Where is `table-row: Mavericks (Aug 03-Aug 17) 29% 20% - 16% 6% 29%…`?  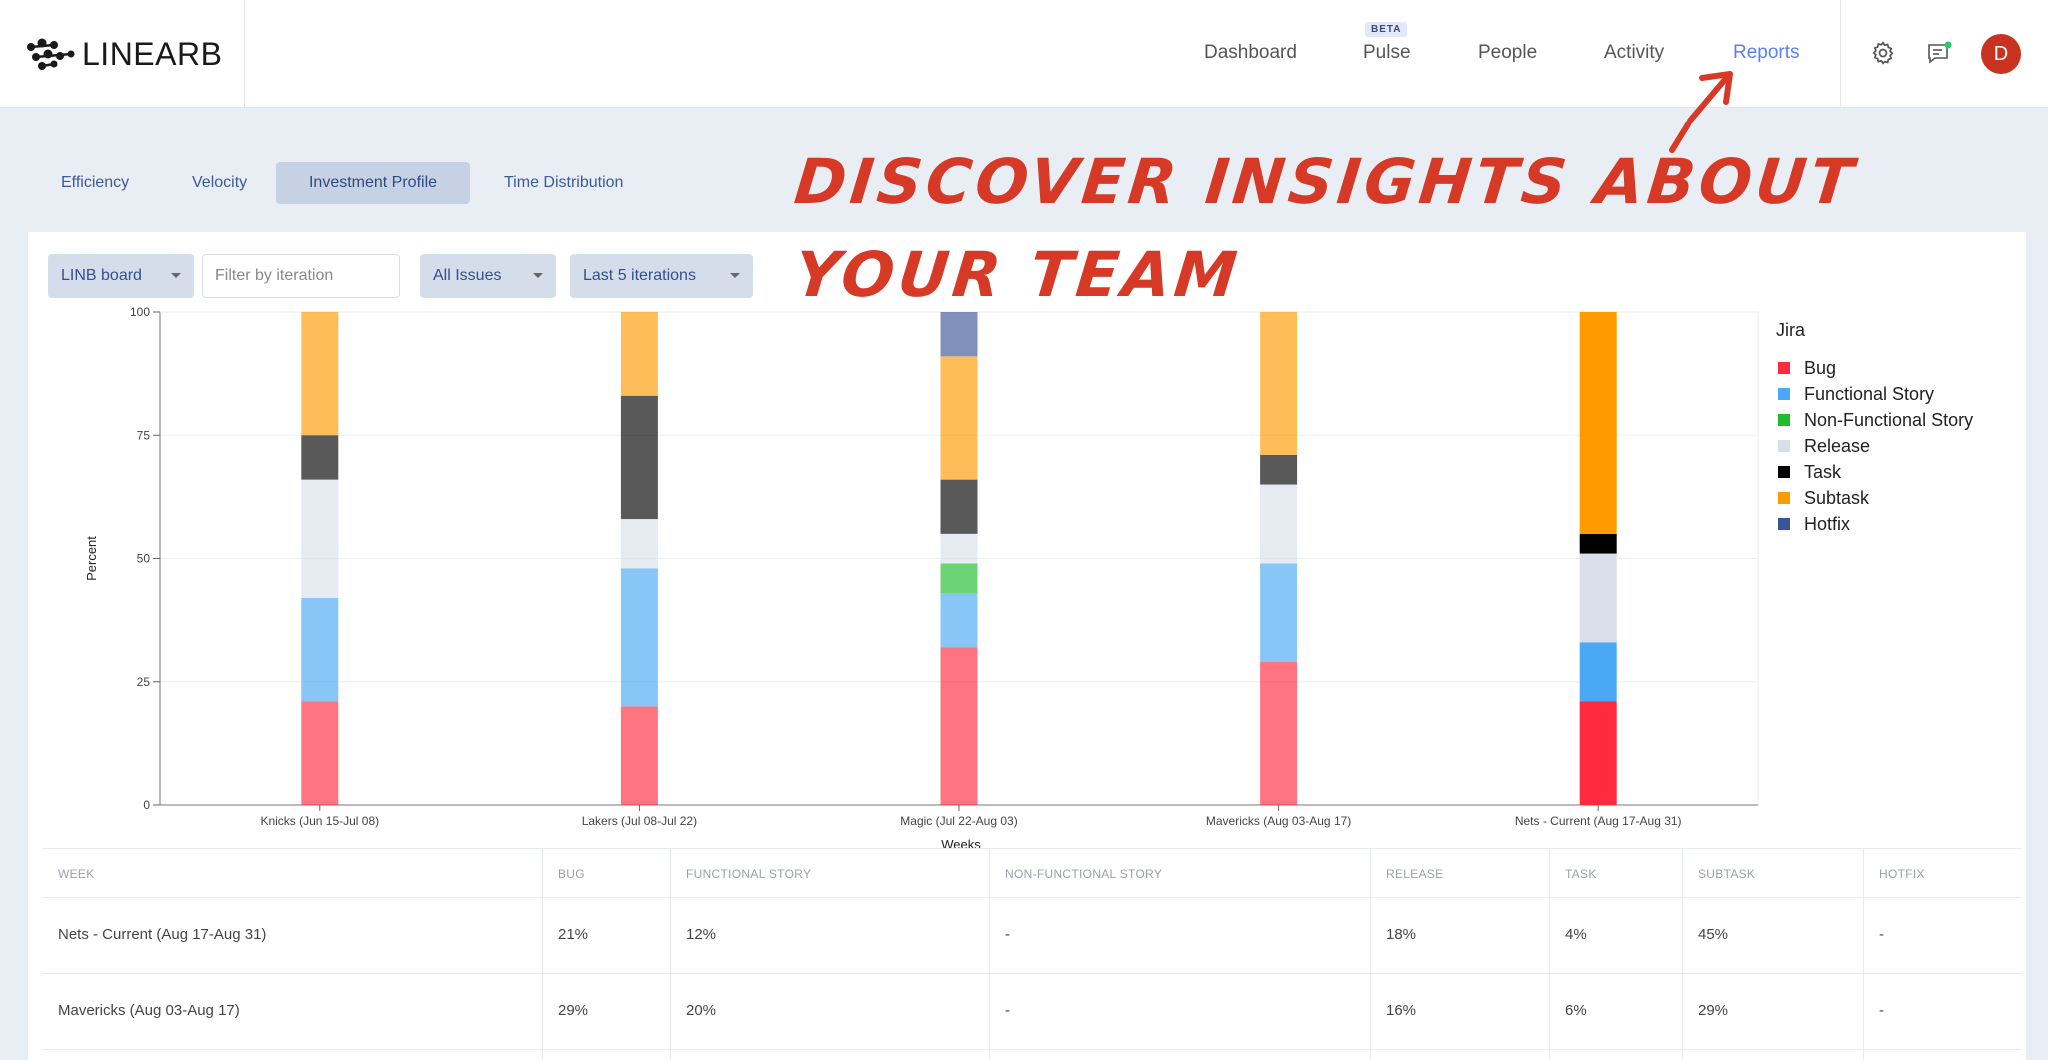
table-row: Mavericks (Aug 03-Aug 17) 29% 20% - 16% 6% 29%… is located at coordinates (1032, 1012).